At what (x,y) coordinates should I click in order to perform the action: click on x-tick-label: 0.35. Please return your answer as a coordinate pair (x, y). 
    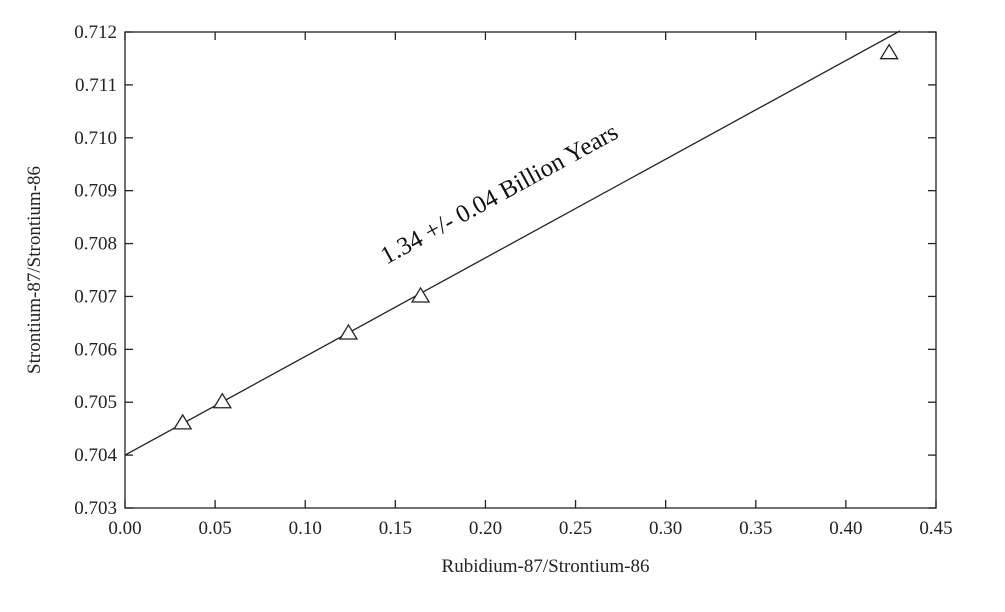
    Looking at the image, I should click on (755, 528).